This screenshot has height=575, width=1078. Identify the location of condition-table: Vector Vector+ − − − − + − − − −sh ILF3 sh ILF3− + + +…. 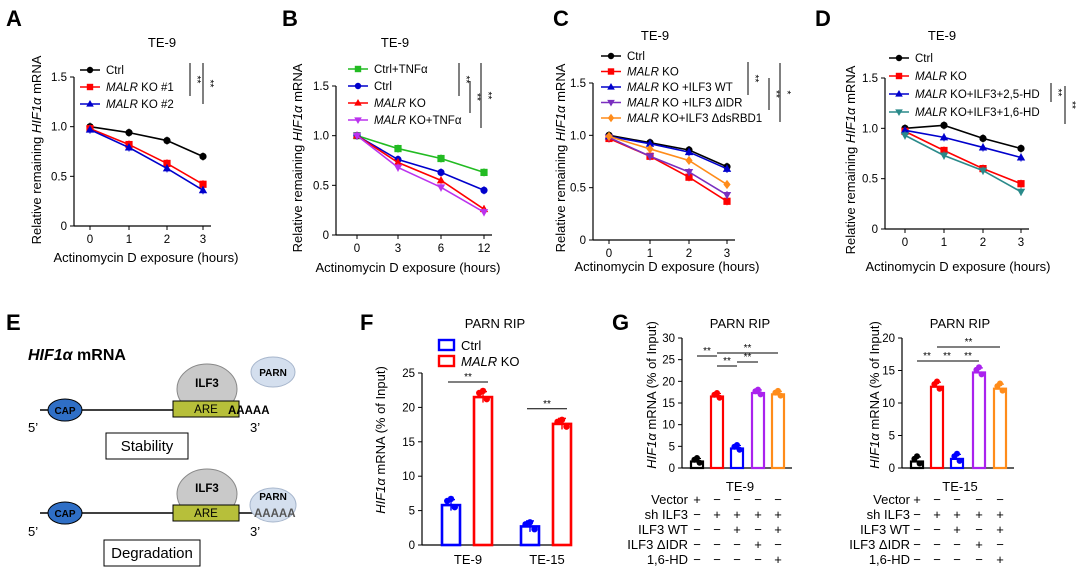
(815, 529).